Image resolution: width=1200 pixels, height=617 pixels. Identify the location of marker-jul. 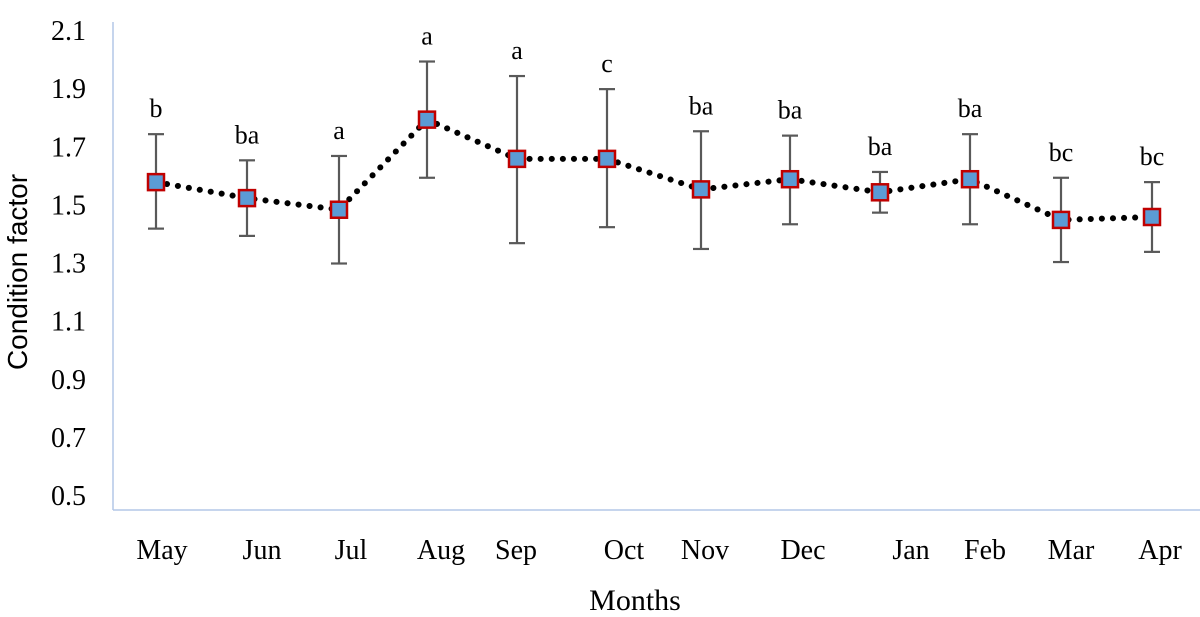
(339, 209).